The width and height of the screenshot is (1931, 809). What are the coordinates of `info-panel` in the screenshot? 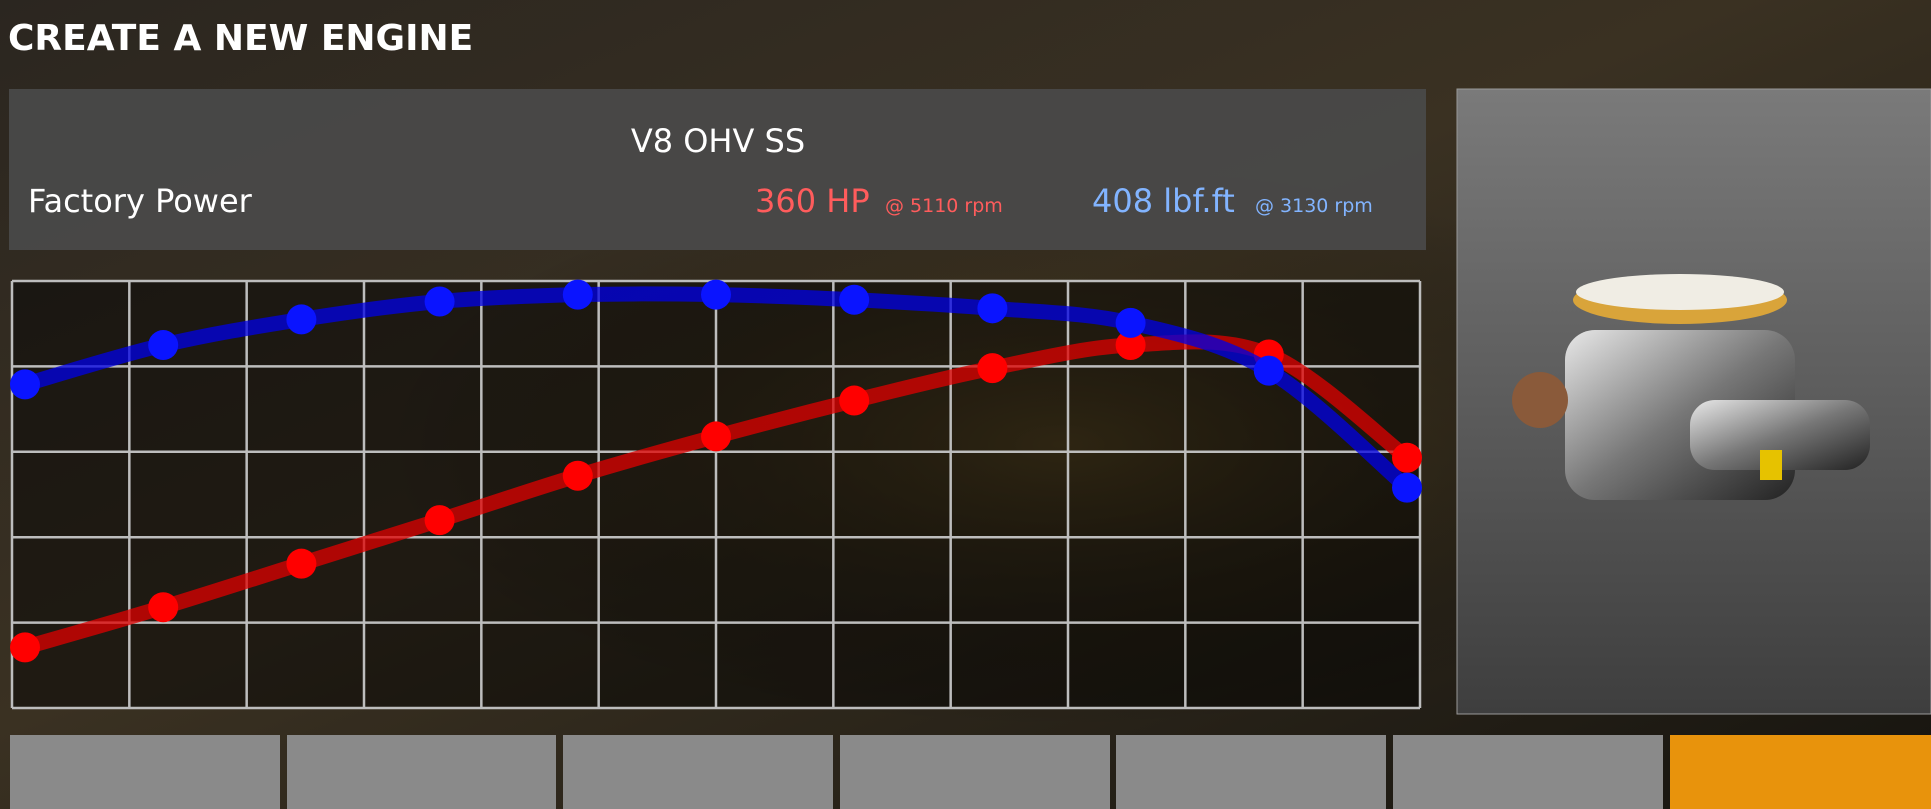 It's located at (717, 169).